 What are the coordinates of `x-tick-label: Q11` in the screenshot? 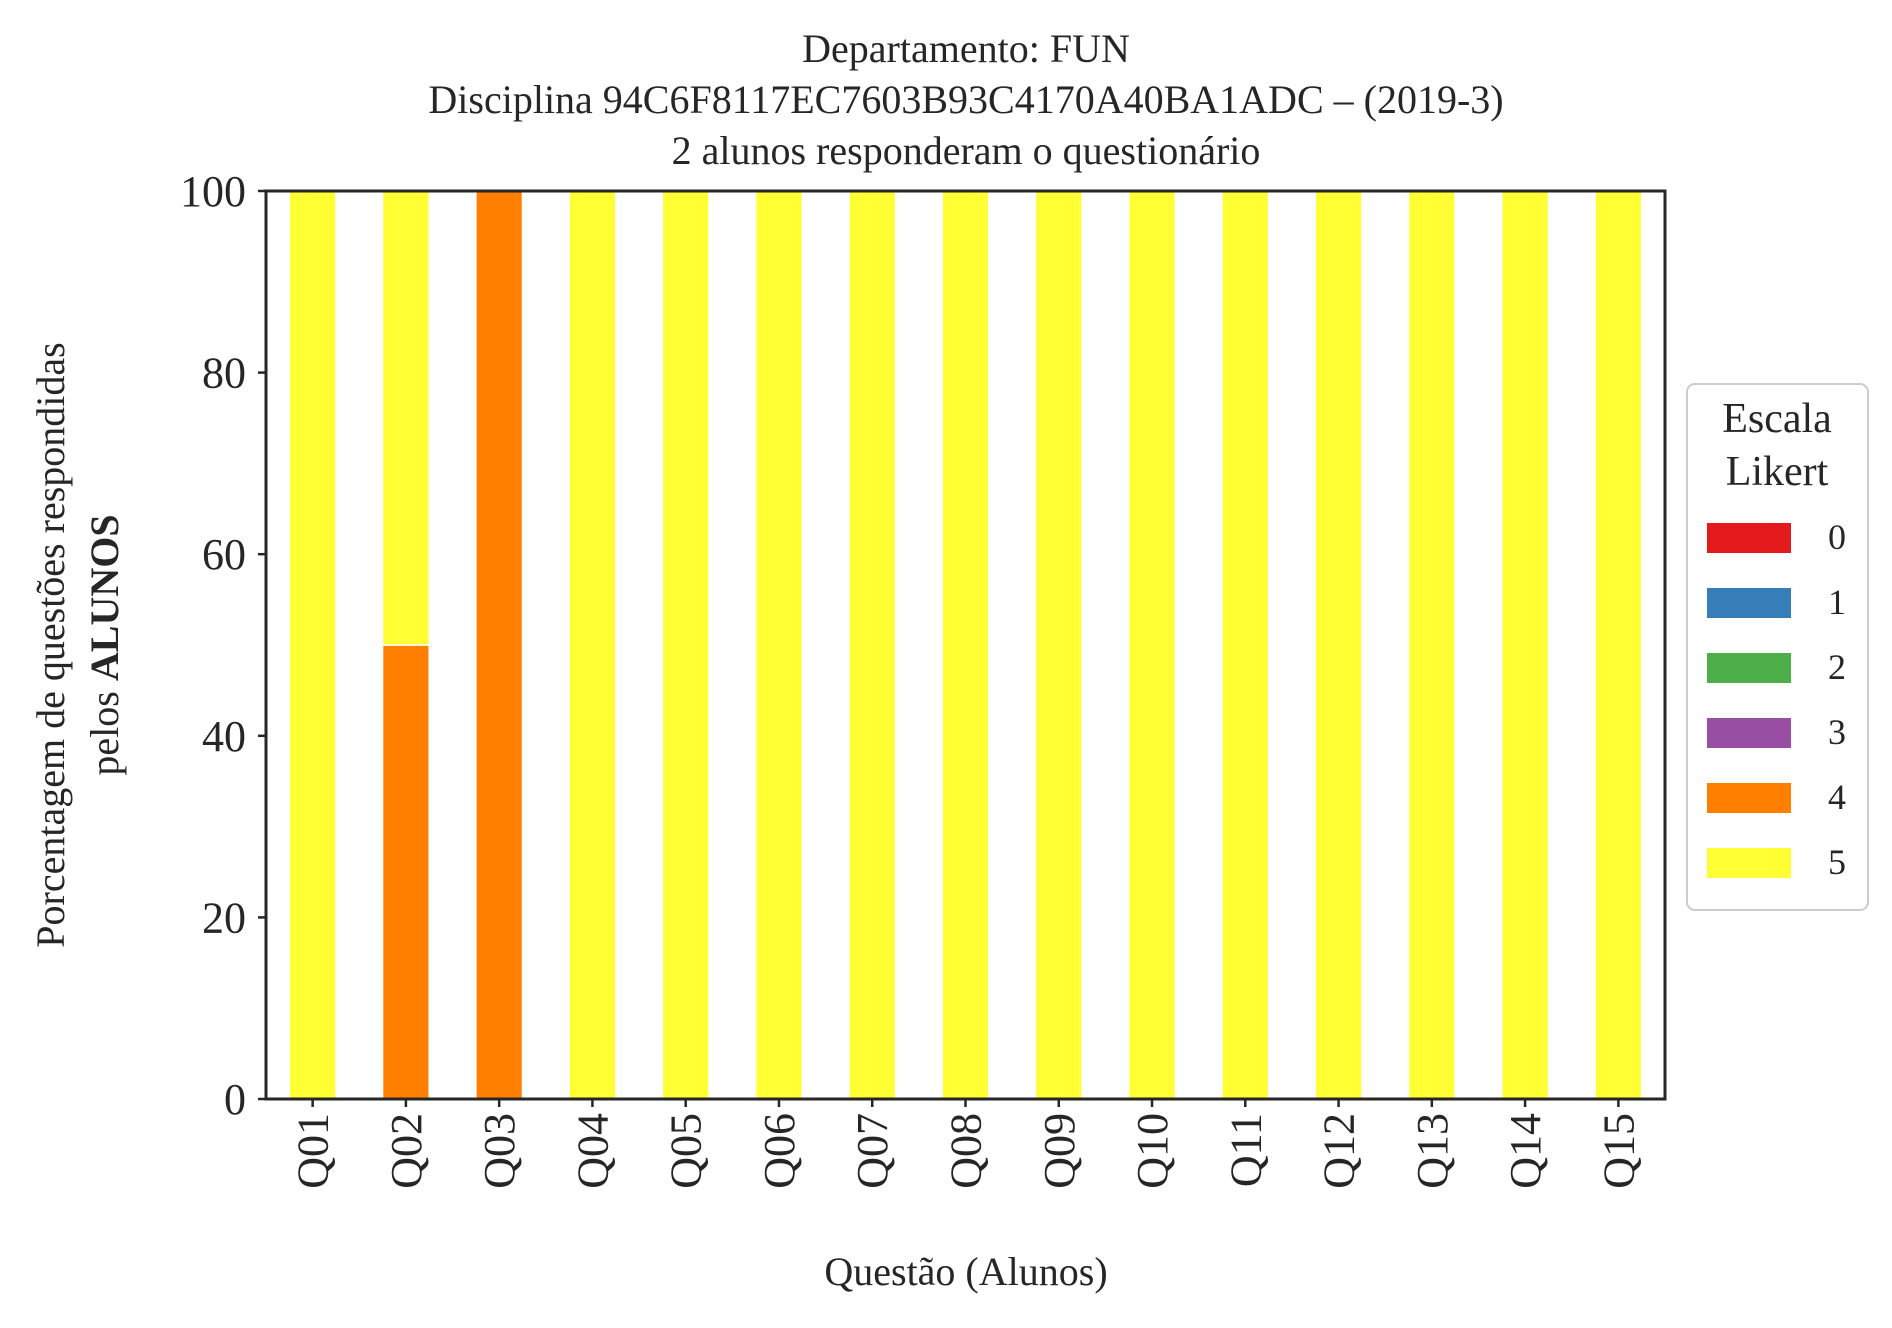 It's located at (1245, 1150).